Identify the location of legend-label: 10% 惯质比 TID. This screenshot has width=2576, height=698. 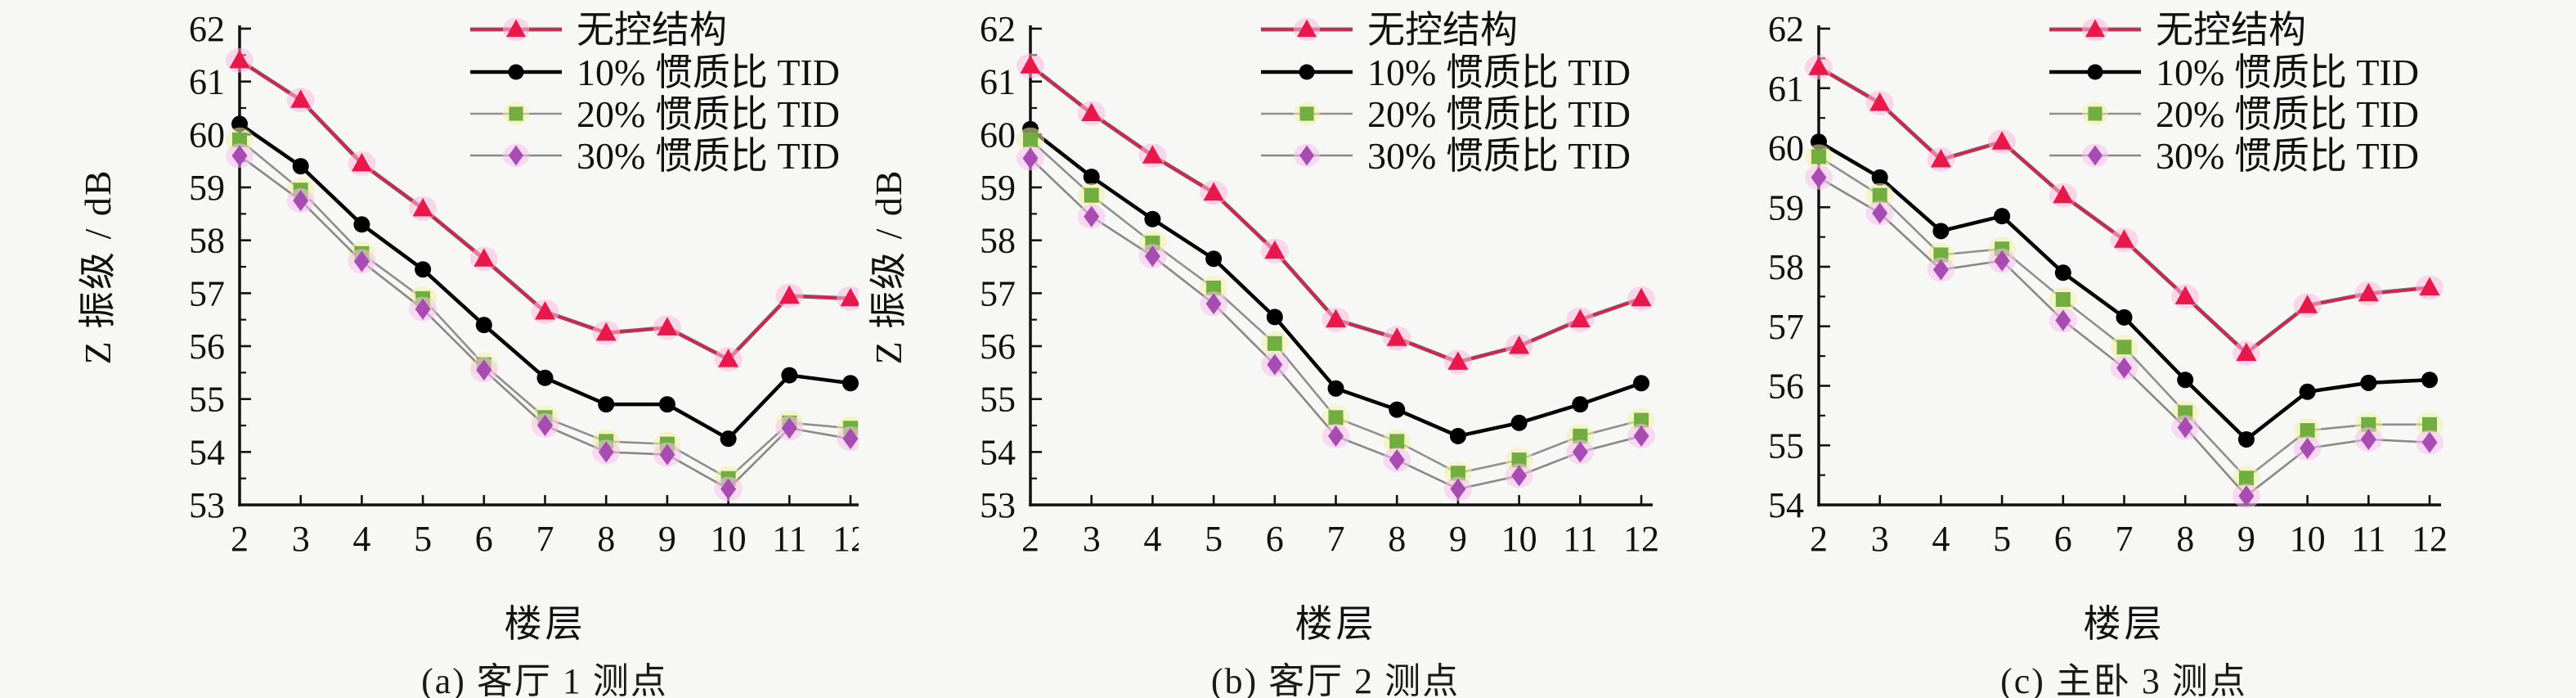
(2287, 72).